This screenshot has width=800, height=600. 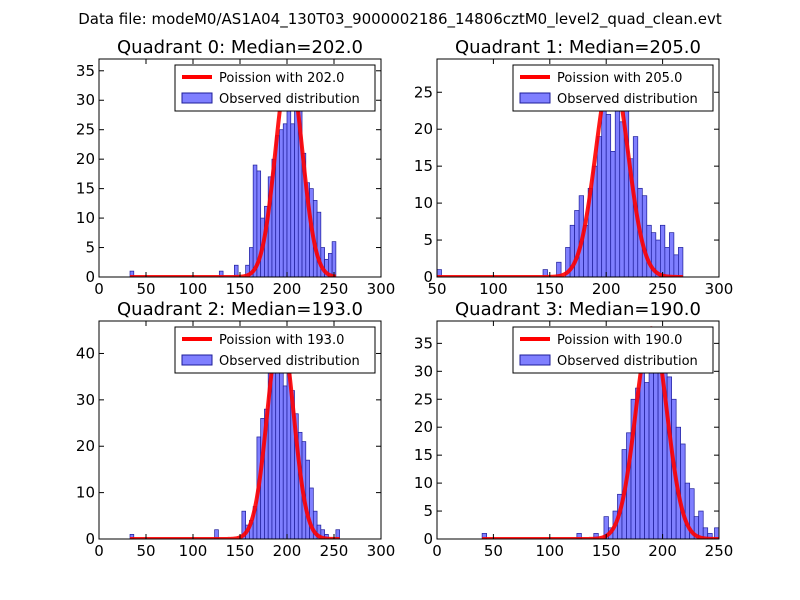 What do you see at coordinates (240, 47) in the screenshot?
I see `panel-title: Quadrant 0: Median=202.0` at bounding box center [240, 47].